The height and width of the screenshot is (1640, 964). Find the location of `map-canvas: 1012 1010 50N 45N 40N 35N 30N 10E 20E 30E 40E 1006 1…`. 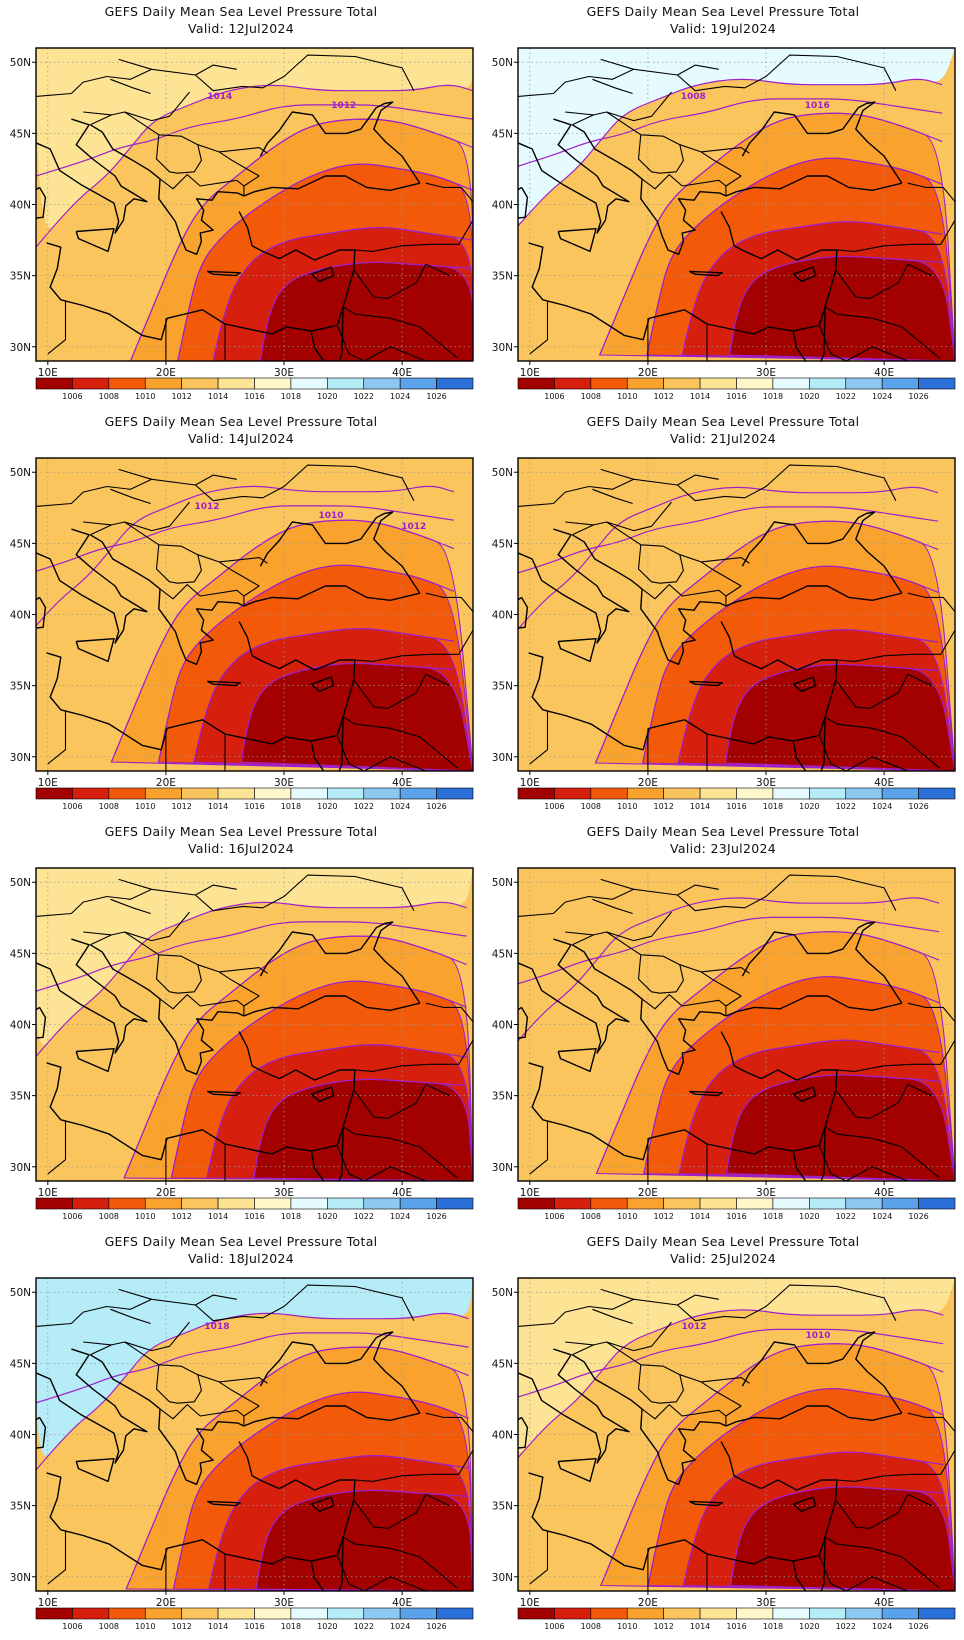

map-canvas: 1012 1010 50N 45N 40N 35N 30N 10E 20E 30E 40E 1006 1… is located at coordinates (724, 1454).